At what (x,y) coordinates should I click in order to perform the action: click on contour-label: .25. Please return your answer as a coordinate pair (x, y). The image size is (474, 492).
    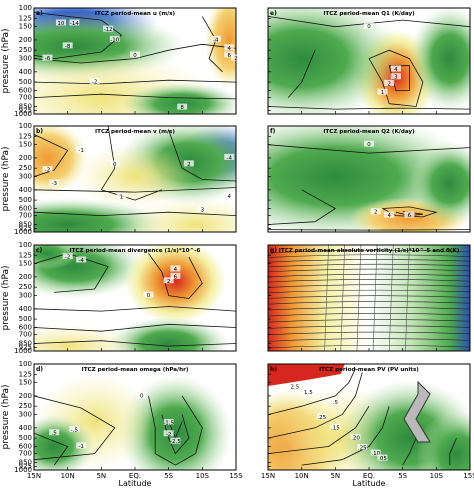
    Looking at the image, I should click on (362, 448).